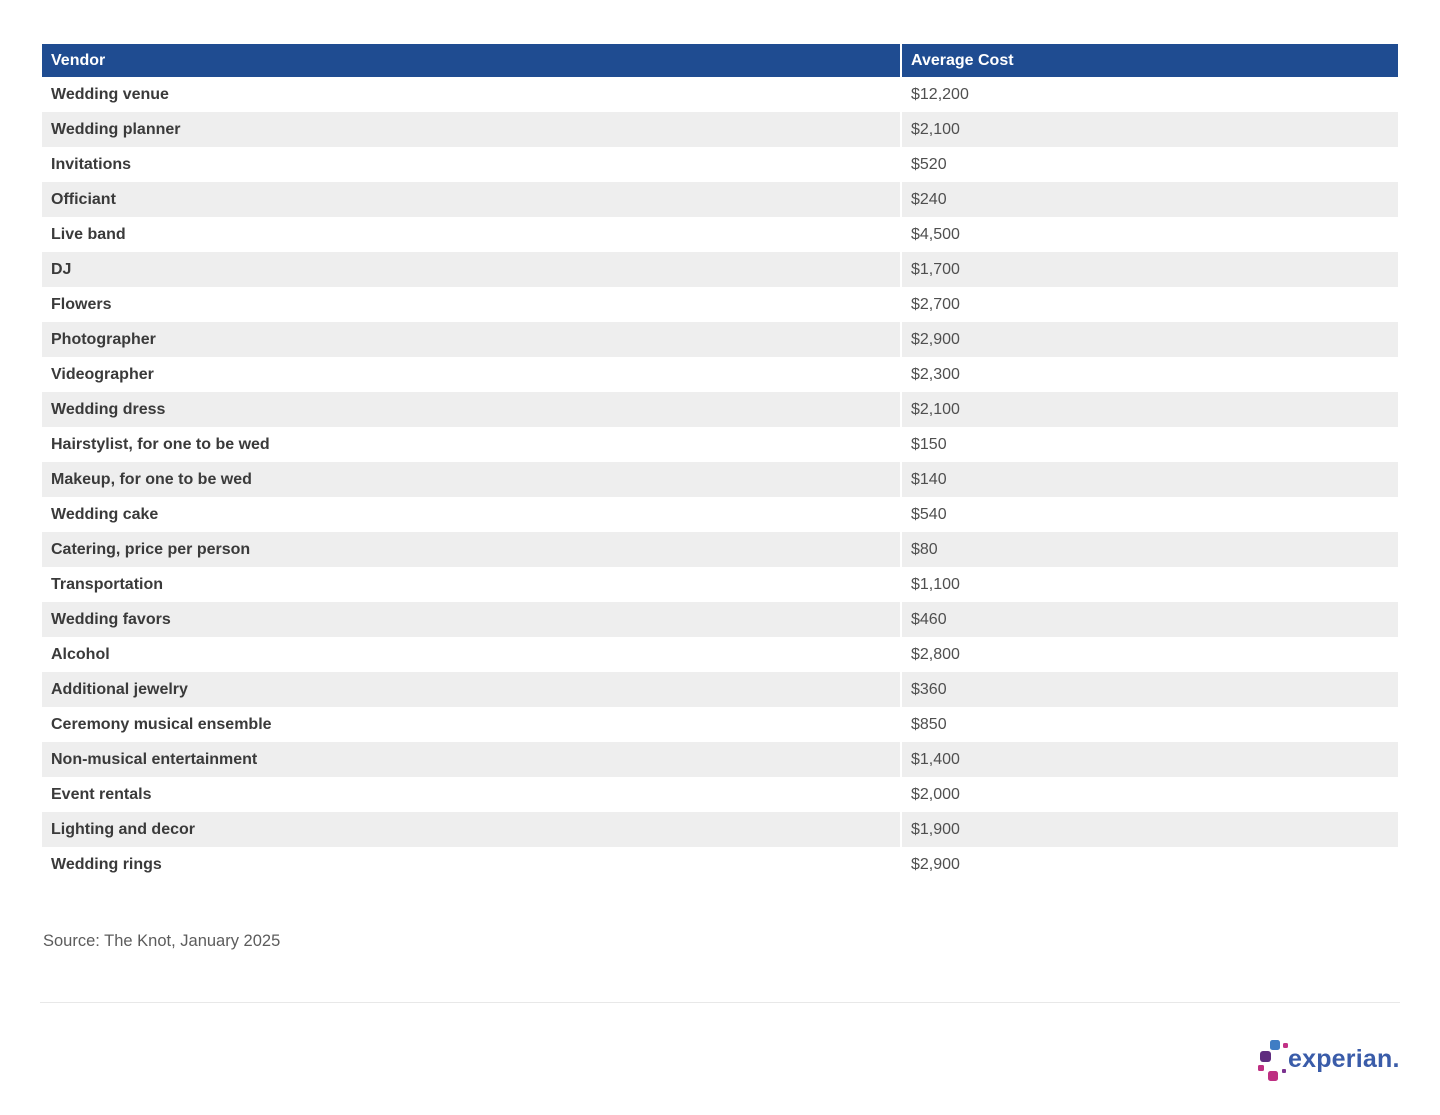 The image size is (1440, 1115). I want to click on average-cost-cell: $2,700, so click(1149, 304).